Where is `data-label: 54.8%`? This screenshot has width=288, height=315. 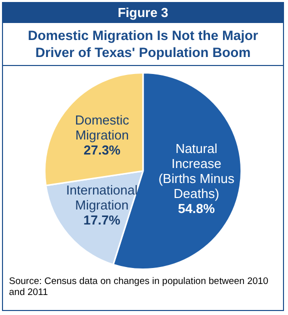 data-label: 54.8% is located at coordinates (197, 208).